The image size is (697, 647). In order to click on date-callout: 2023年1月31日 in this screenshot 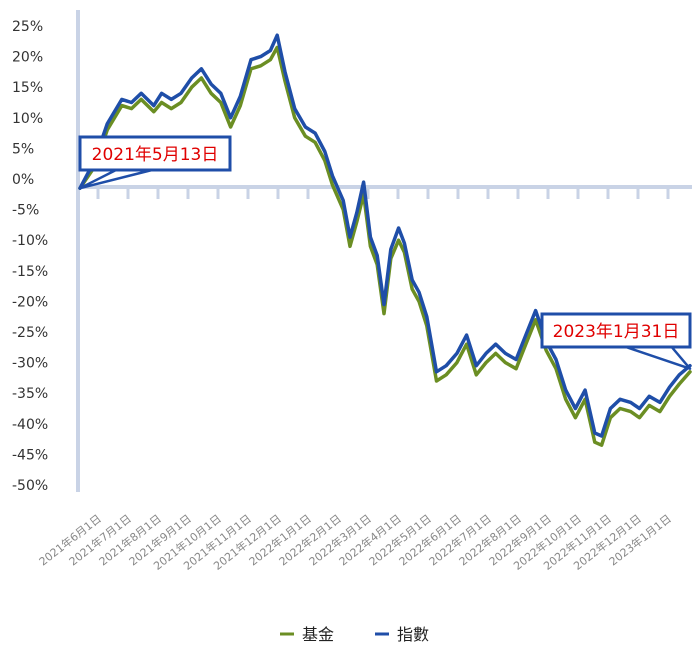, I will do `click(616, 341)`.